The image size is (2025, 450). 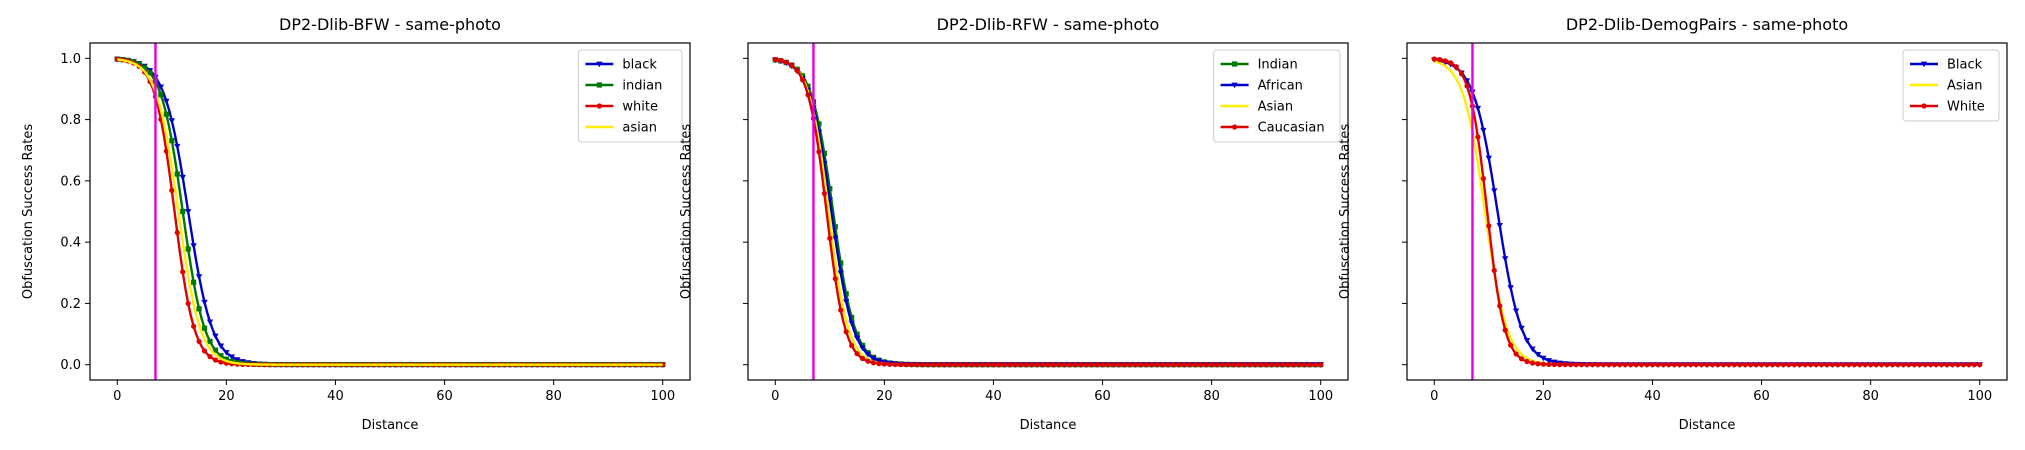 I want to click on legend: Black Asian White, so click(x=1951, y=85).